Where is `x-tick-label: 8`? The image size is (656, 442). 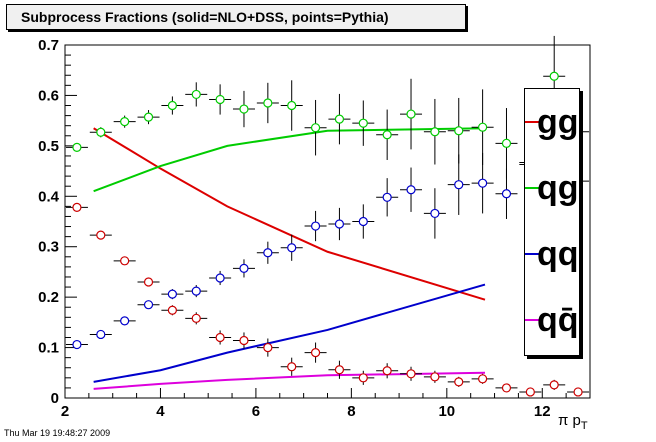
x-tick-label: 8 is located at coordinates (351, 411).